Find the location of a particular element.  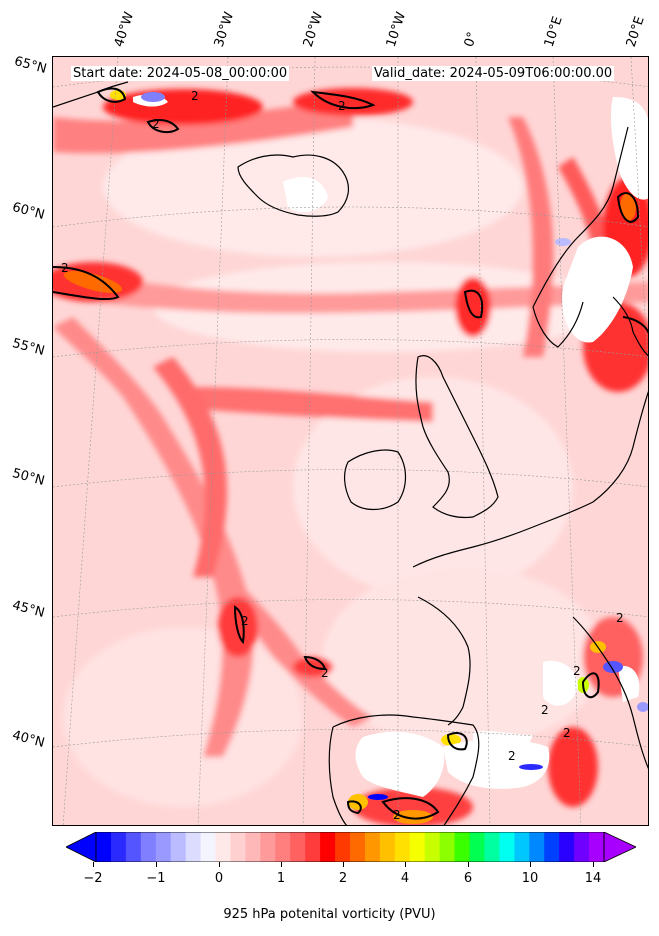

lat-label-45n: 45°N is located at coordinates (28, 609).